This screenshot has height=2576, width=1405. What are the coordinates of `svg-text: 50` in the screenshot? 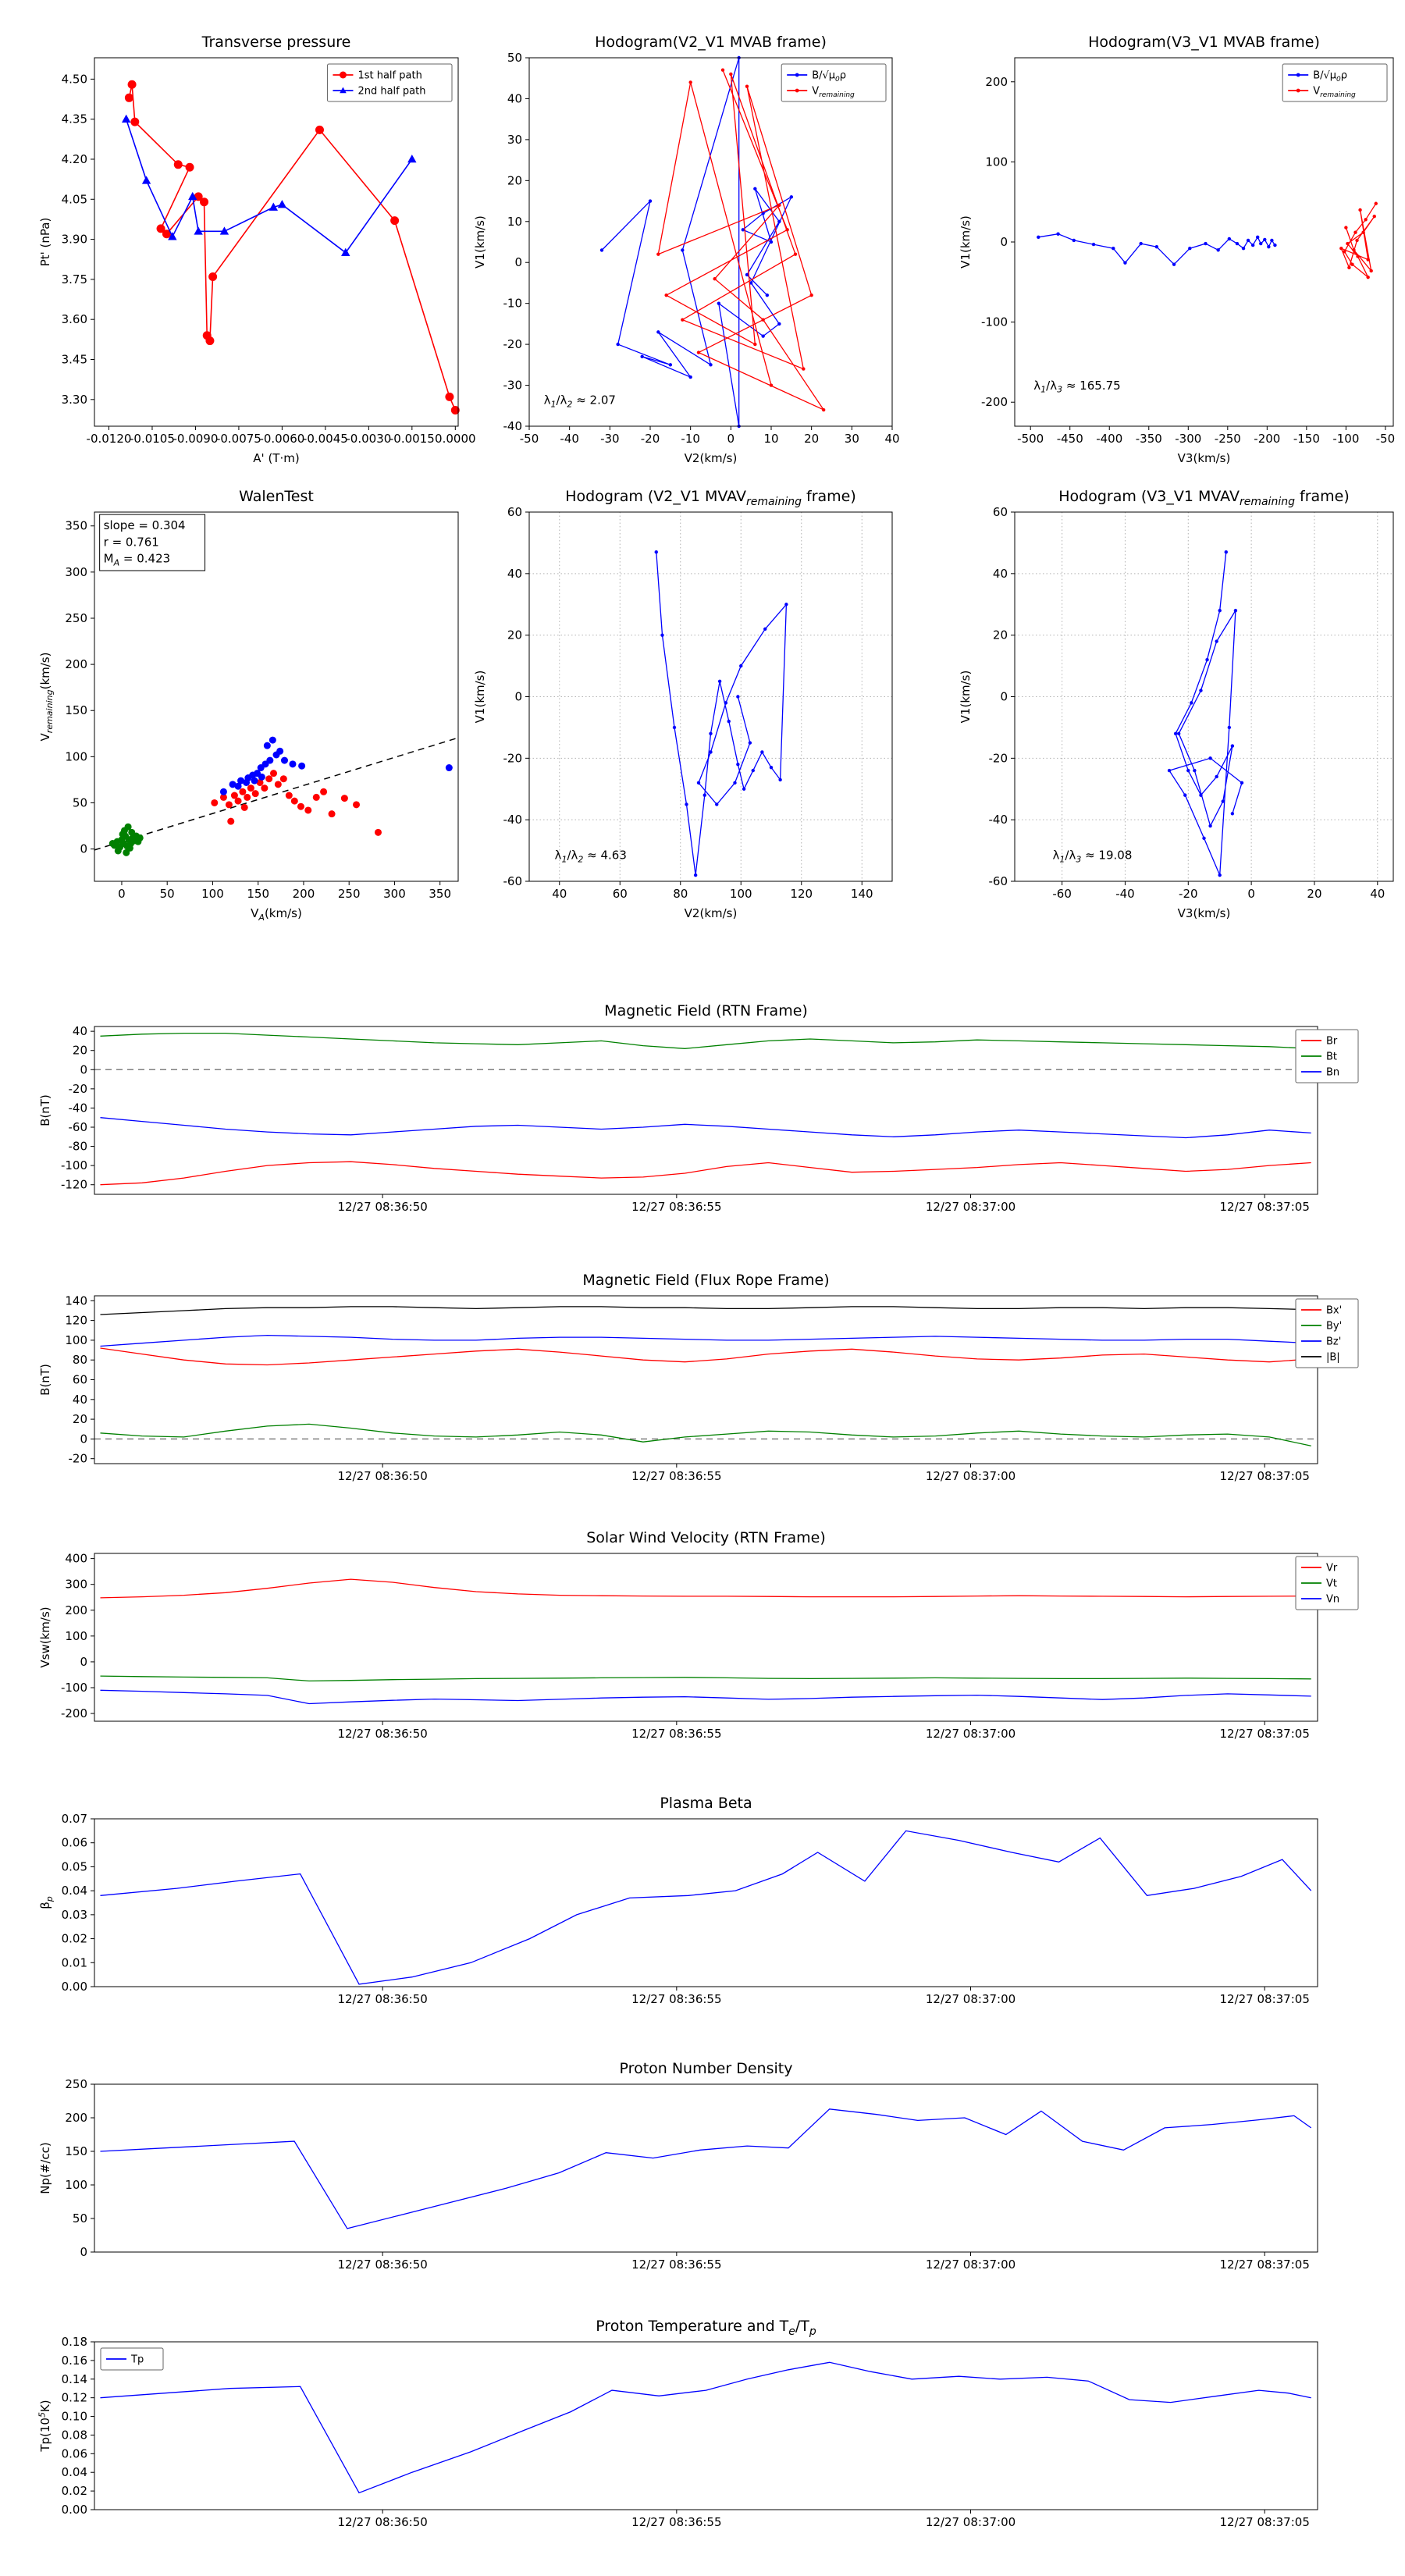 It's located at (80, 2218).